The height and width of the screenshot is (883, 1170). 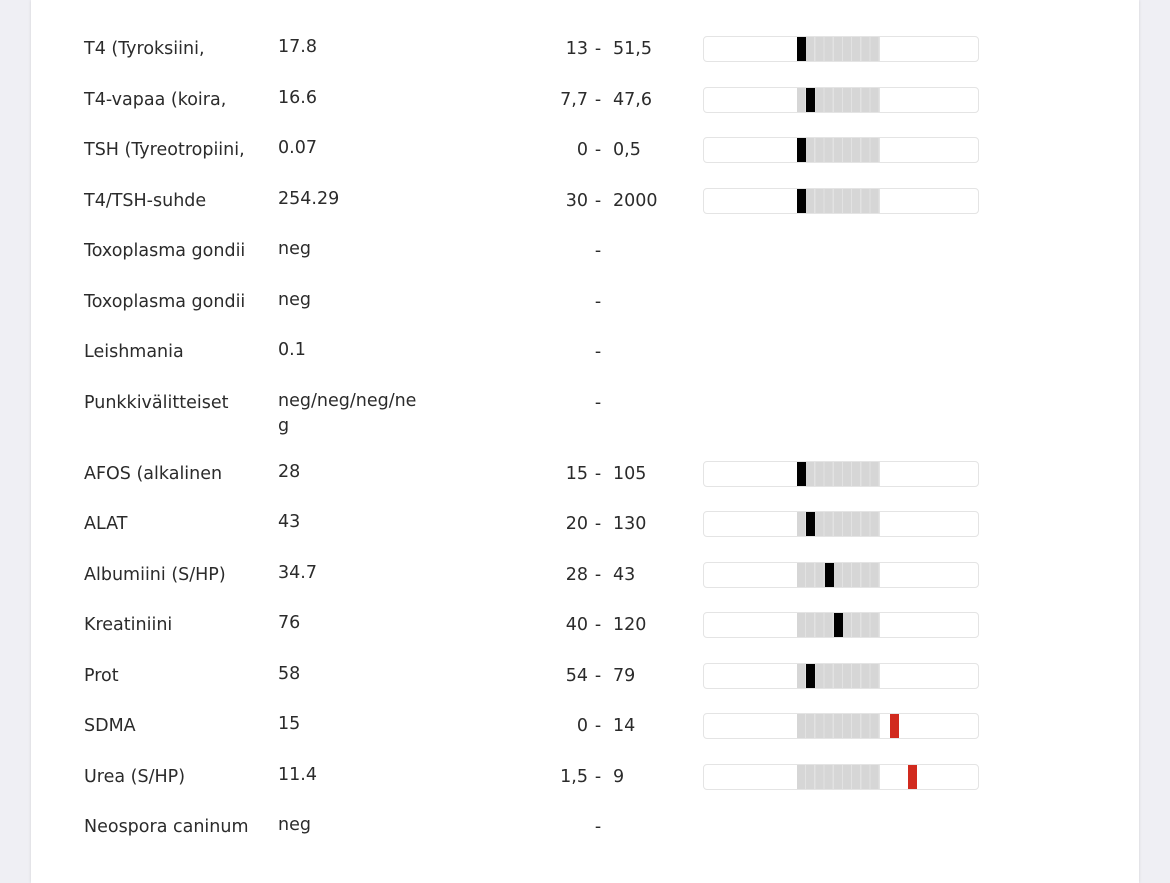 I want to click on reference-low: 28, so click(x=576, y=574).